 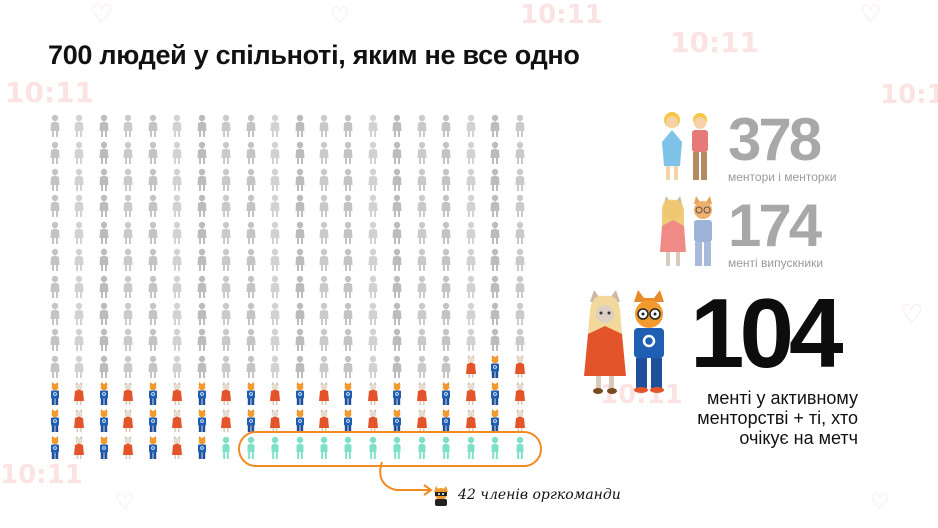 I want to click on orgteam-arrow-icon, so click(x=406, y=478).